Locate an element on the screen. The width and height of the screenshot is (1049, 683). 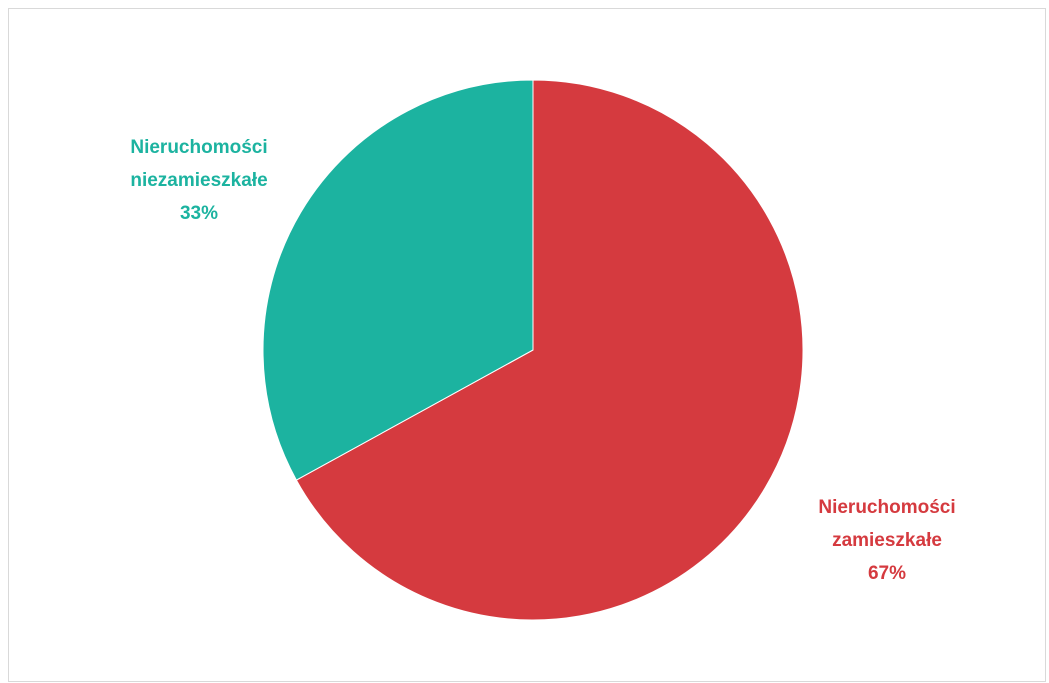
slice-label-occupied-percent: 67% is located at coordinates (887, 573).